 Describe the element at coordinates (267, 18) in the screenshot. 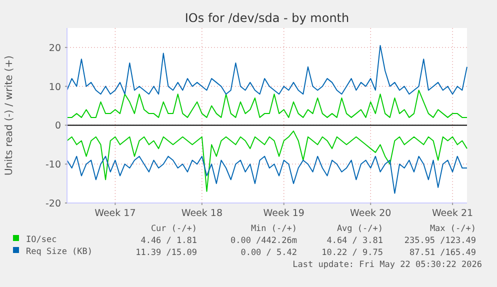

I see `chart-title: IOs for /dev/sda - by month` at that location.